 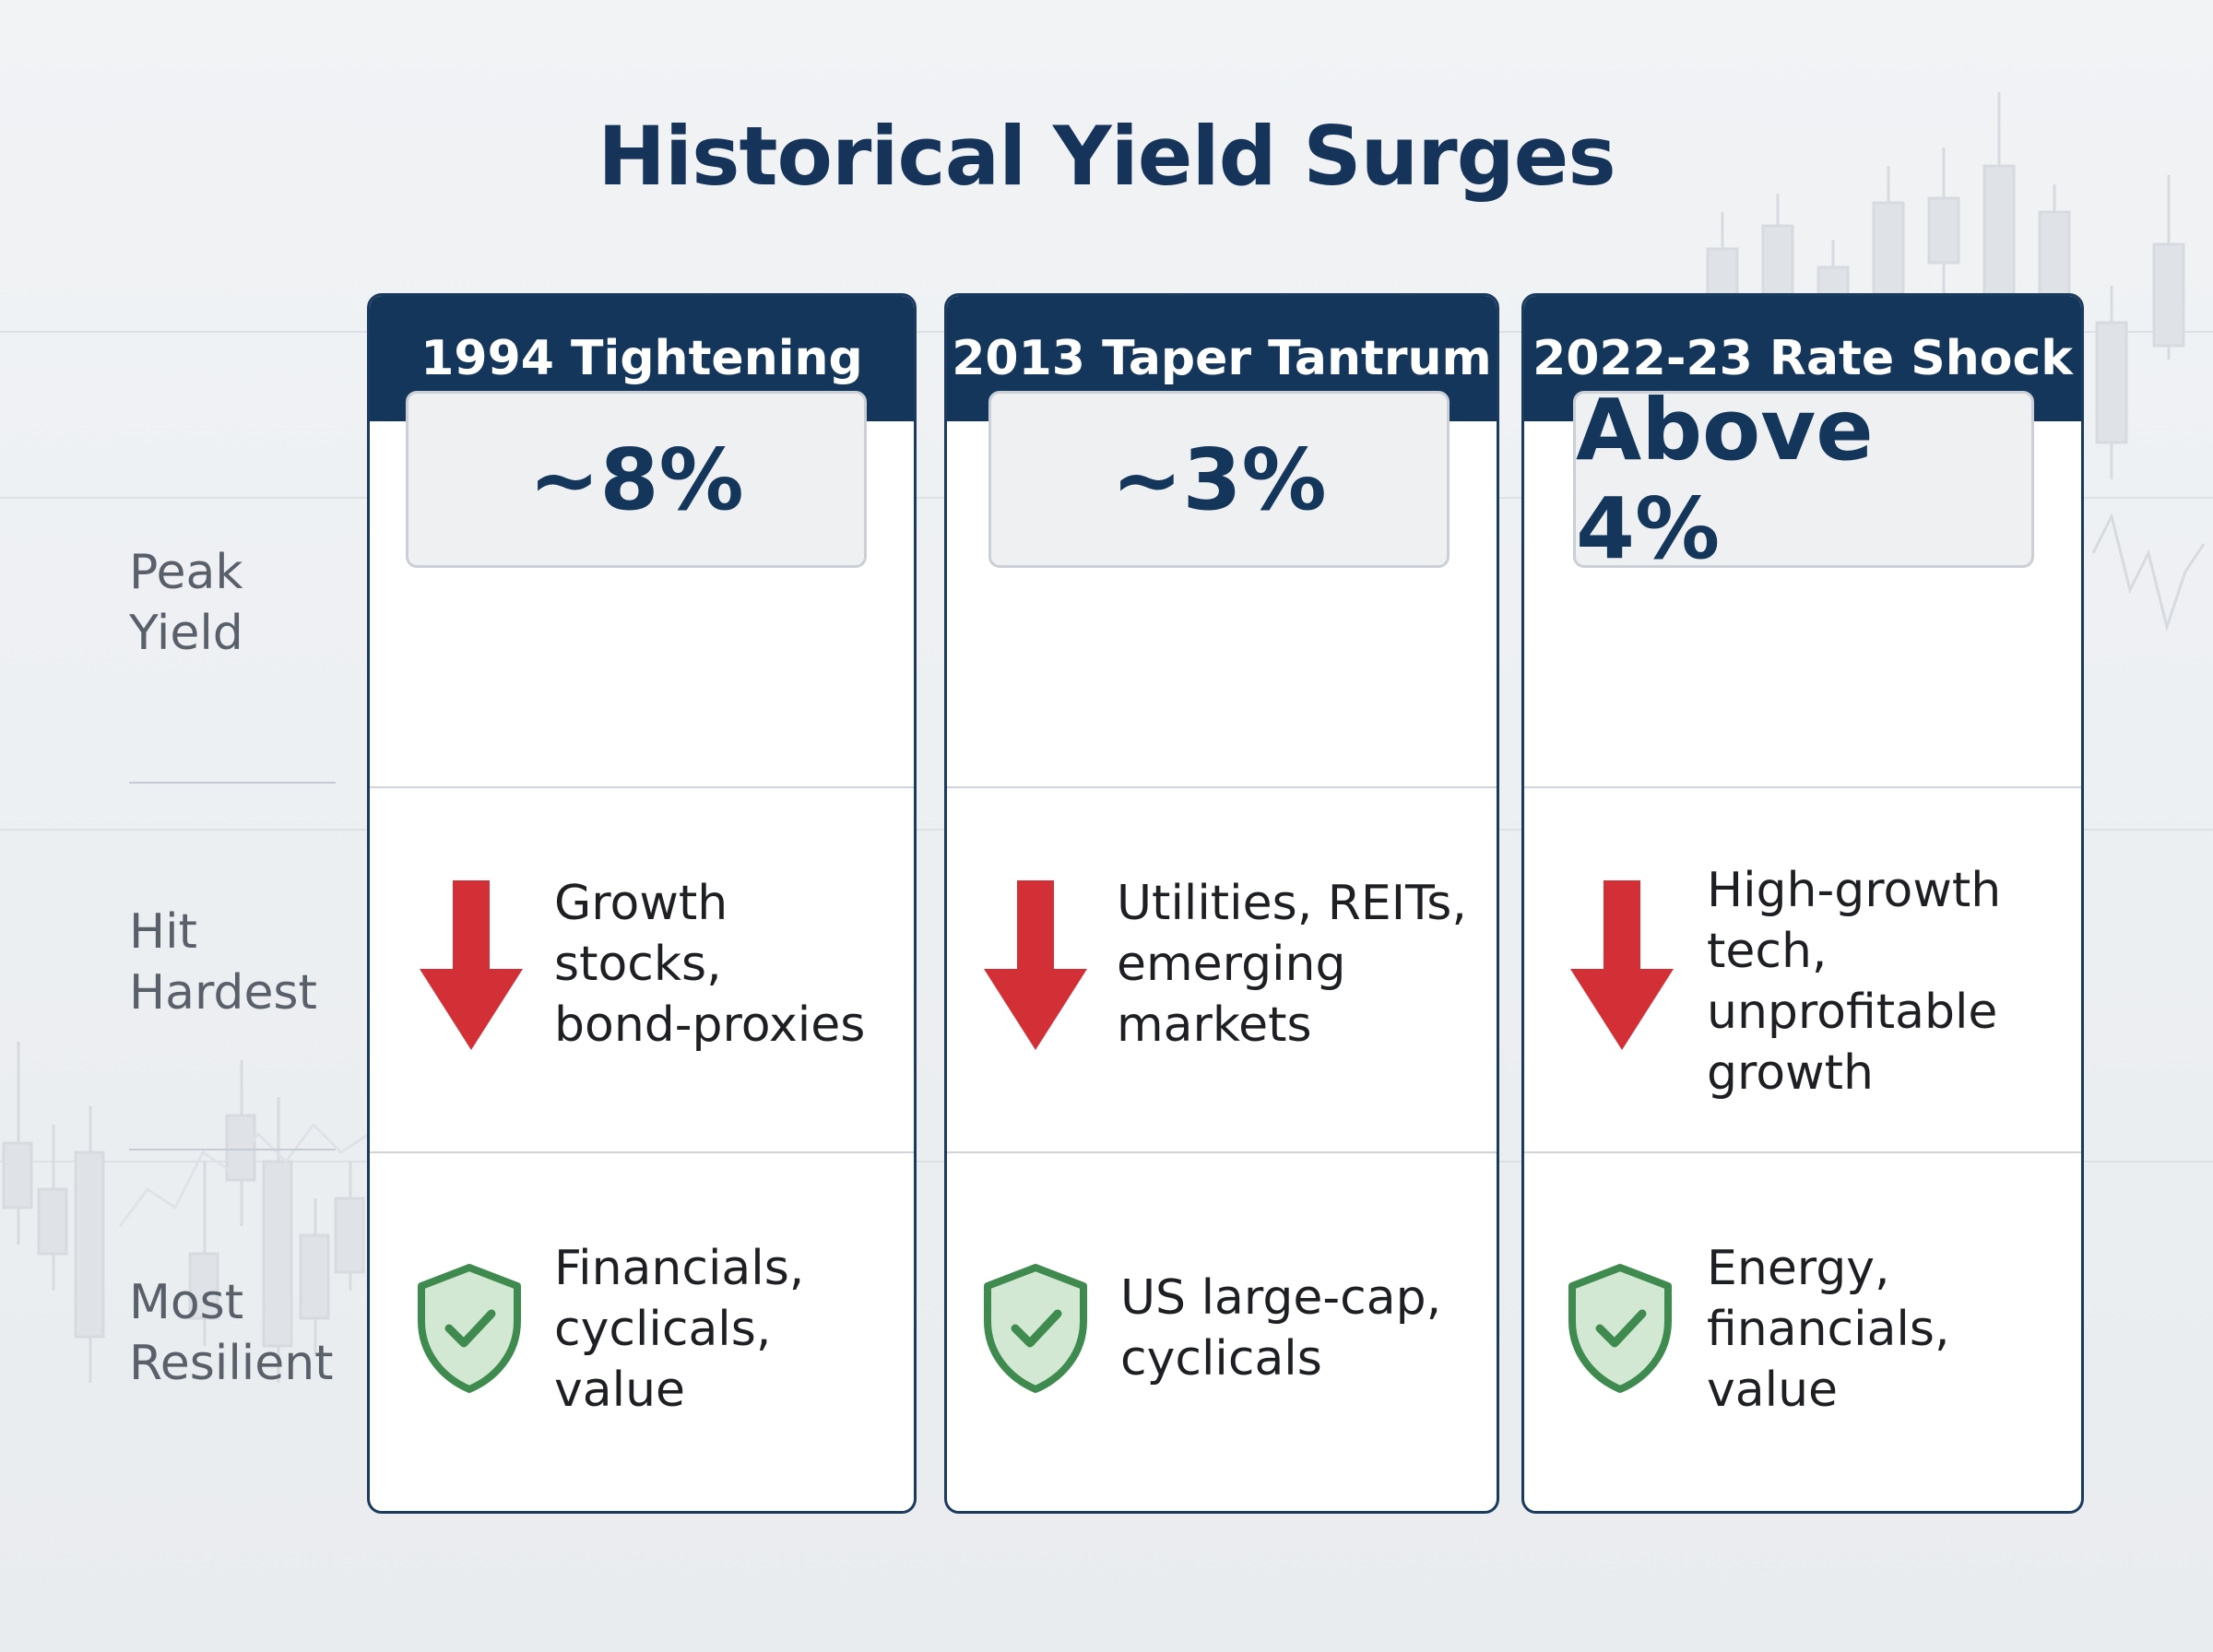 I want to click on hit-hardest-text: Growth stocks, bond-proxies, so click(x=710, y=964).